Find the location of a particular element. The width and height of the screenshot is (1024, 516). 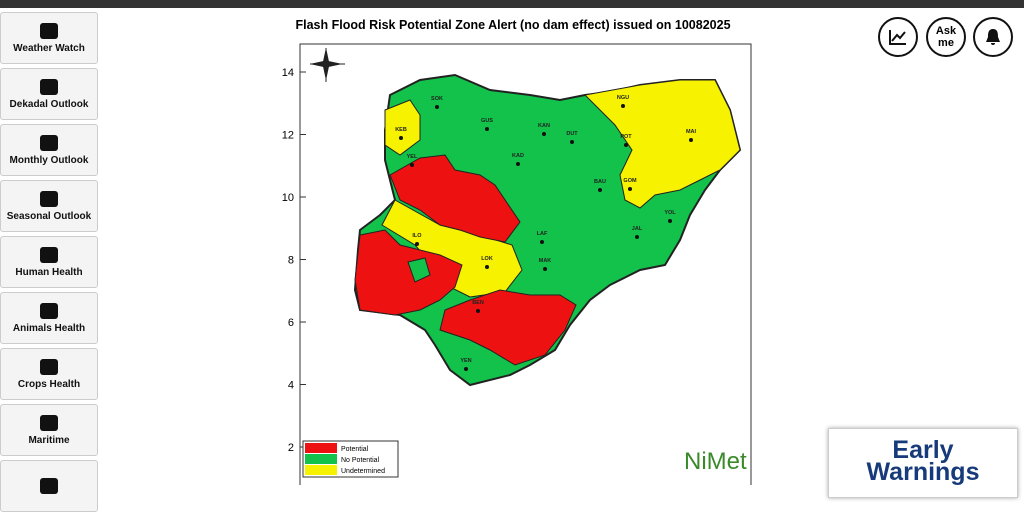

sidebar-button: Crops Health is located at coordinates (49, 374).